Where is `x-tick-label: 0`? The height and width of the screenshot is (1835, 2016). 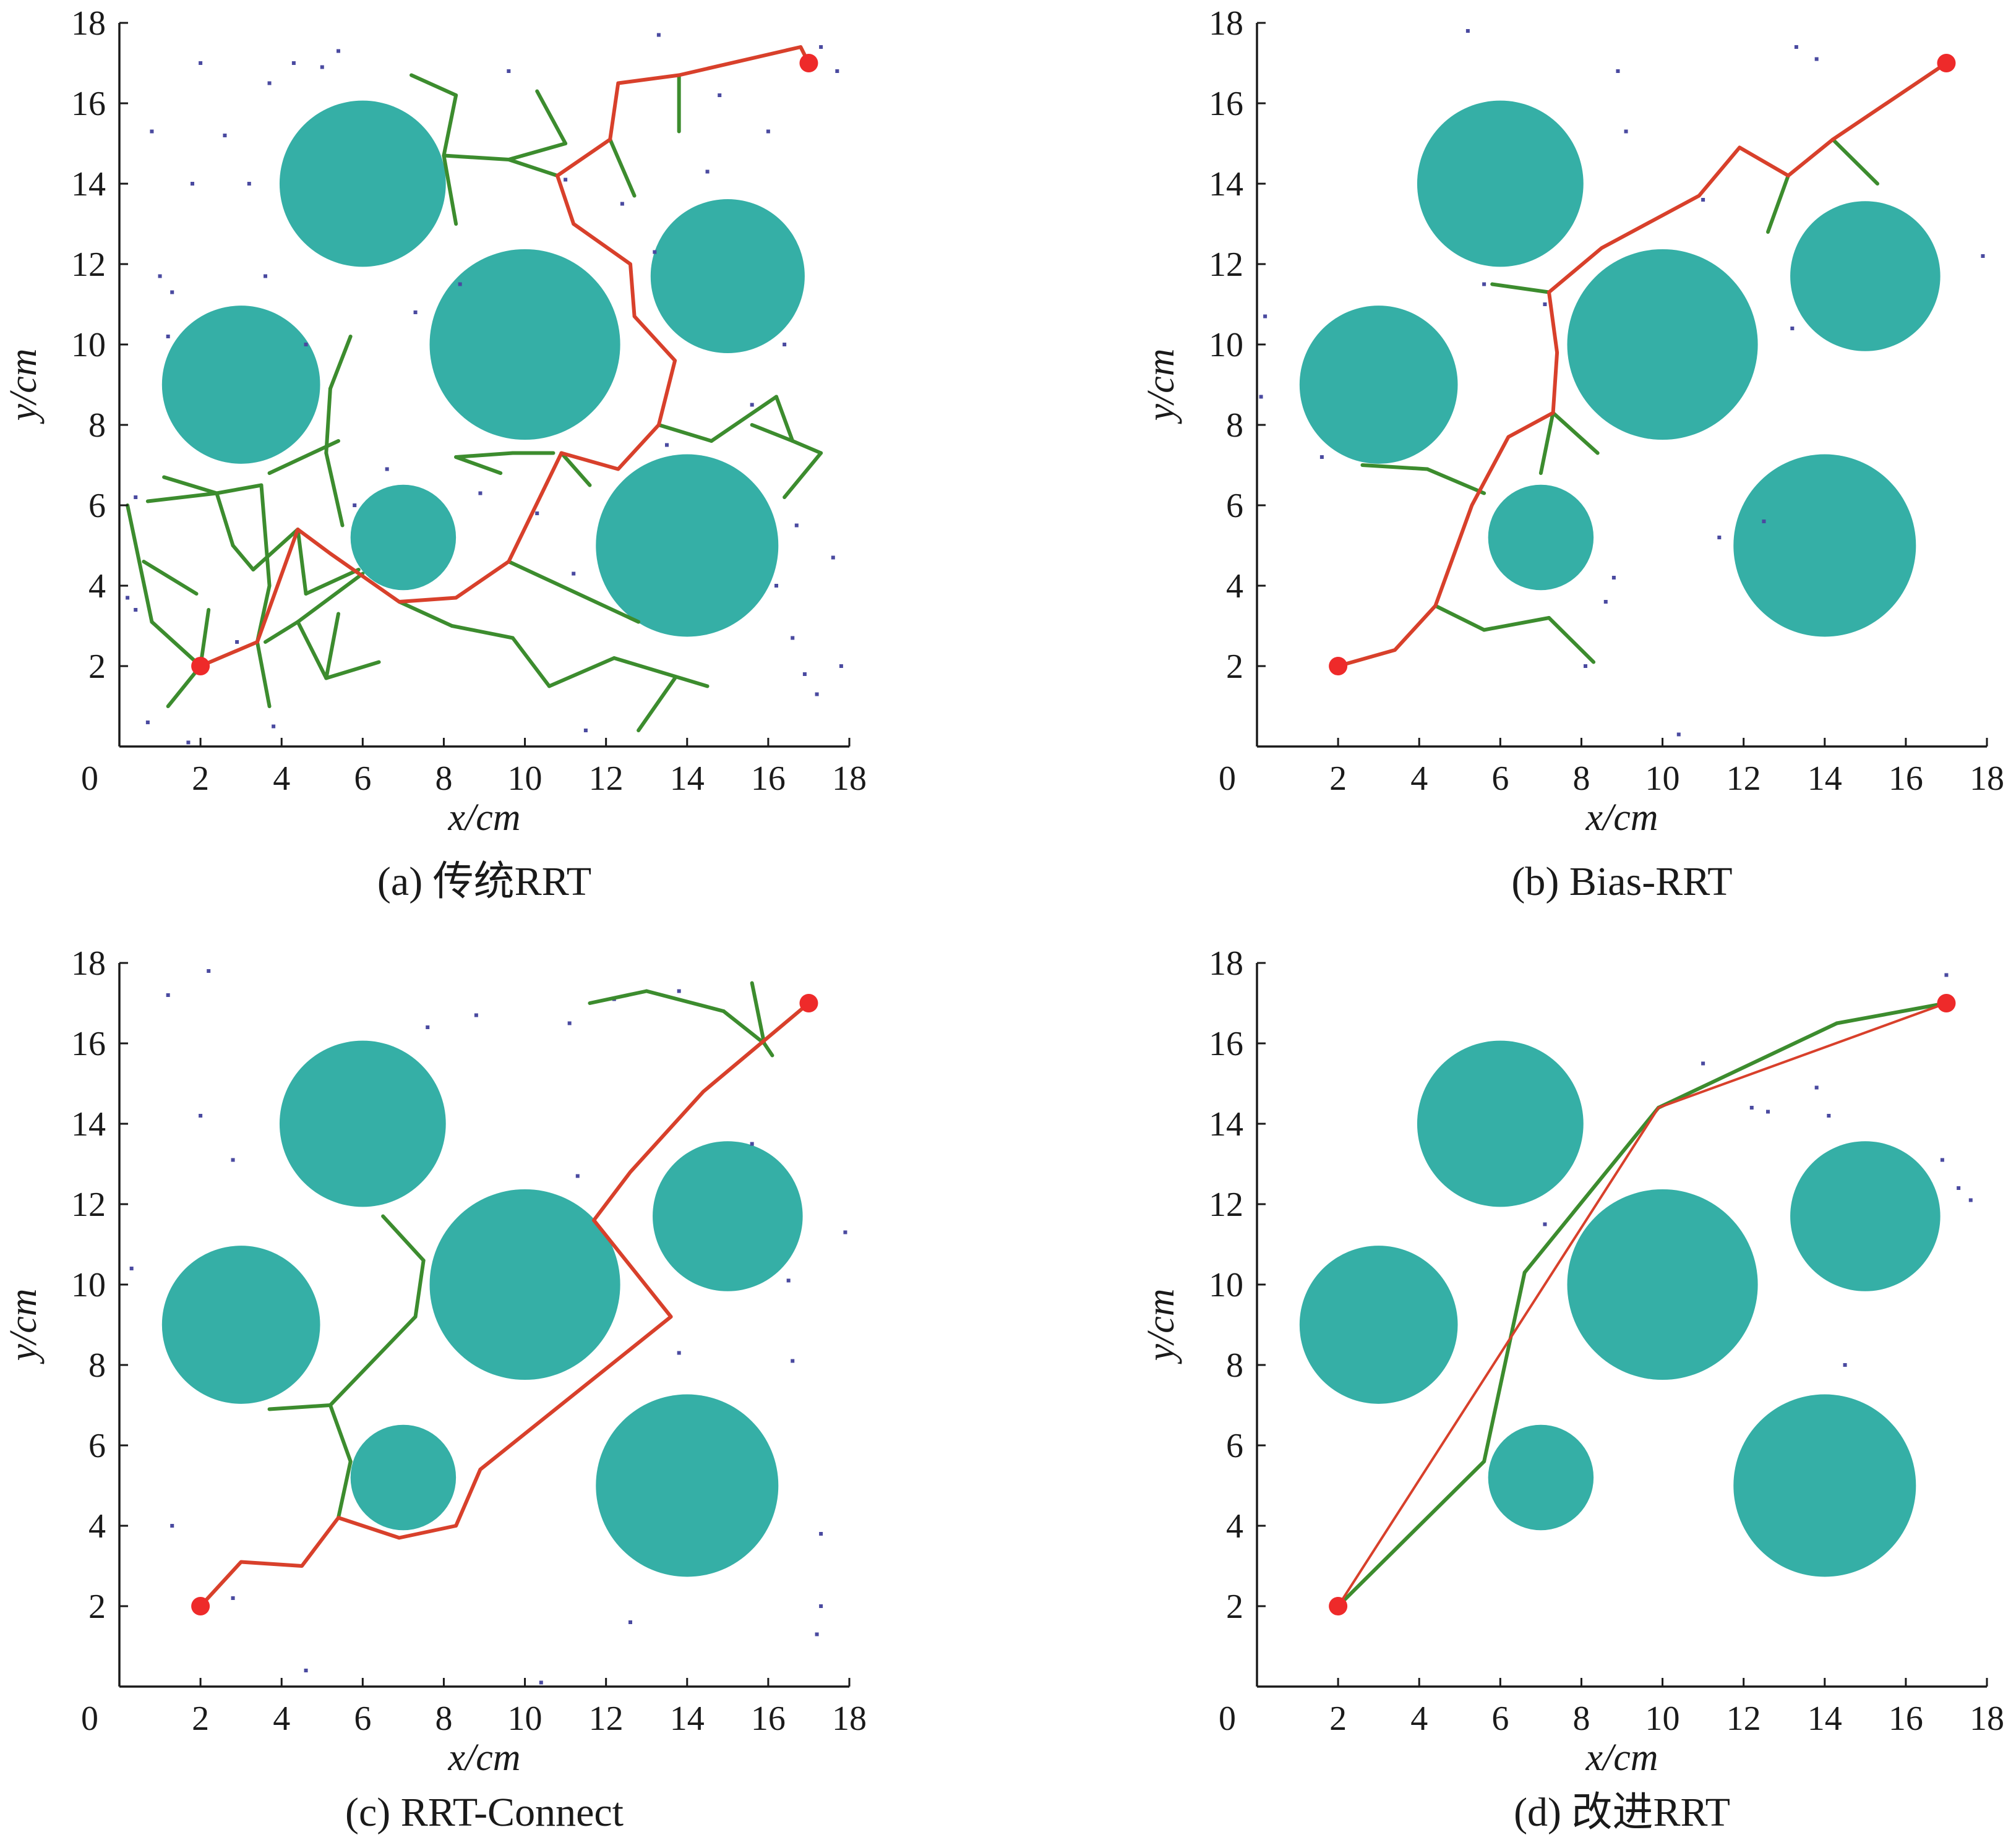
x-tick-label: 0 is located at coordinates (1227, 778).